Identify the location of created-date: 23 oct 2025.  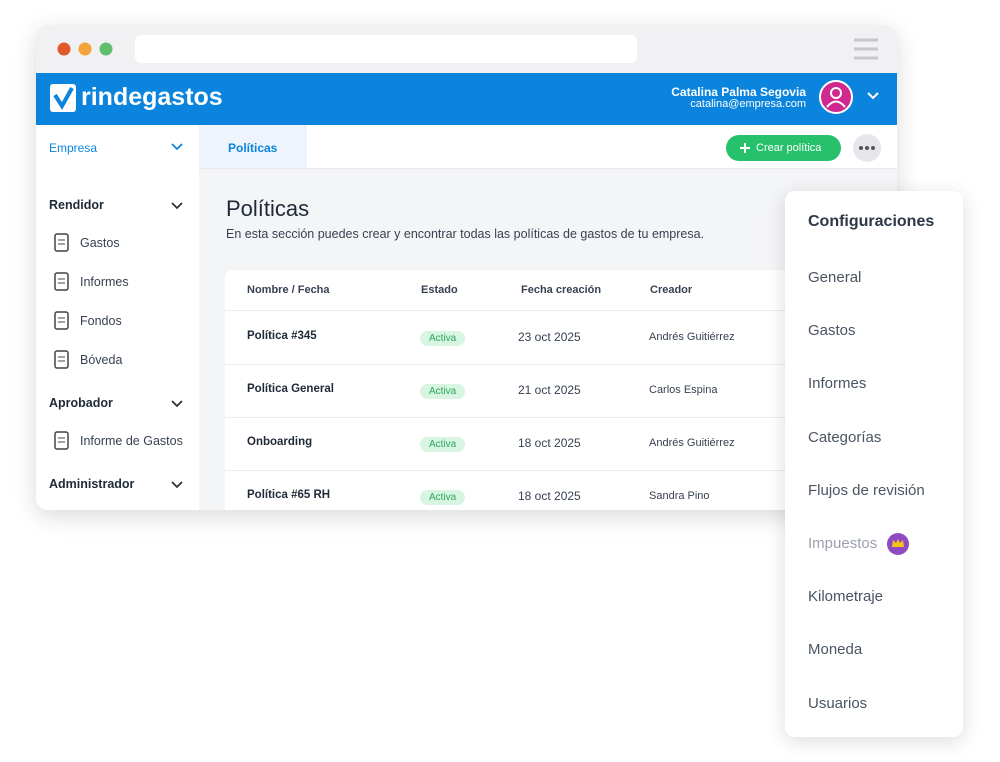
(549, 337).